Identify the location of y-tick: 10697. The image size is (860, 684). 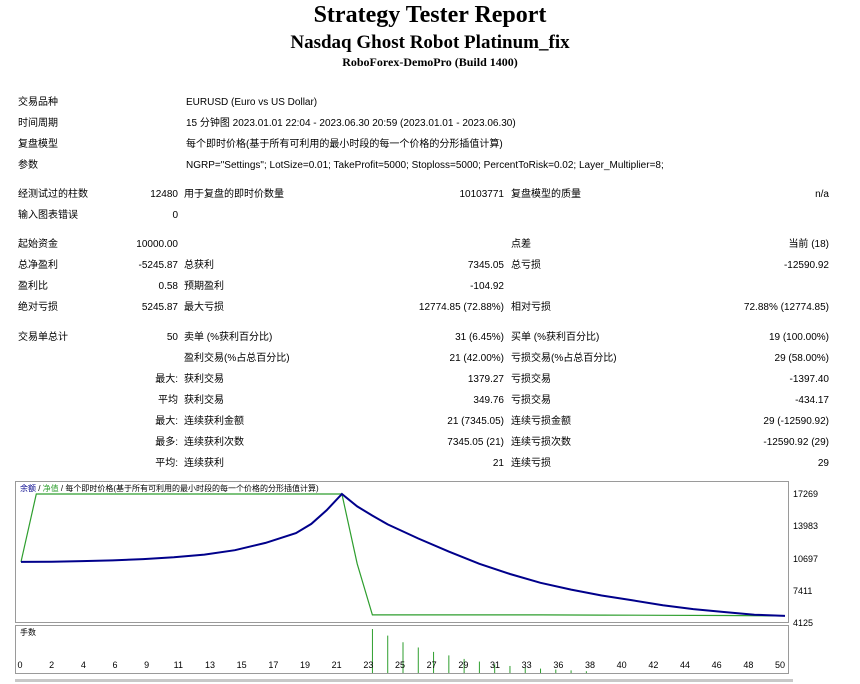
(806, 559).